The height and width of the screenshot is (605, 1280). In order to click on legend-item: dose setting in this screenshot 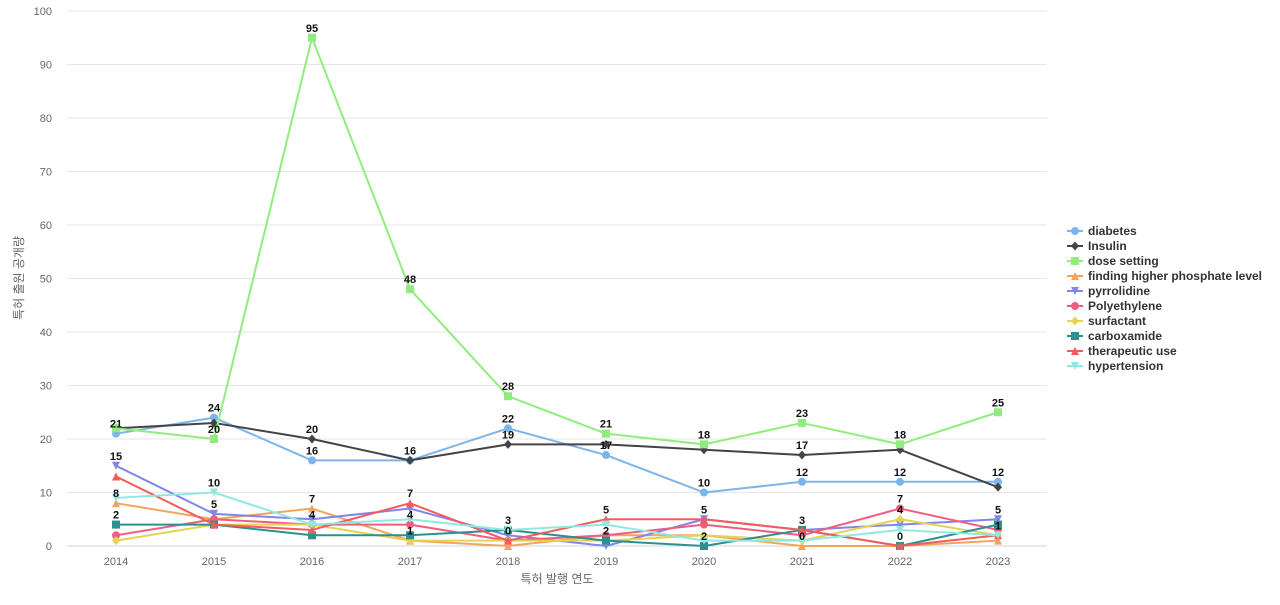, I will do `click(1113, 261)`.